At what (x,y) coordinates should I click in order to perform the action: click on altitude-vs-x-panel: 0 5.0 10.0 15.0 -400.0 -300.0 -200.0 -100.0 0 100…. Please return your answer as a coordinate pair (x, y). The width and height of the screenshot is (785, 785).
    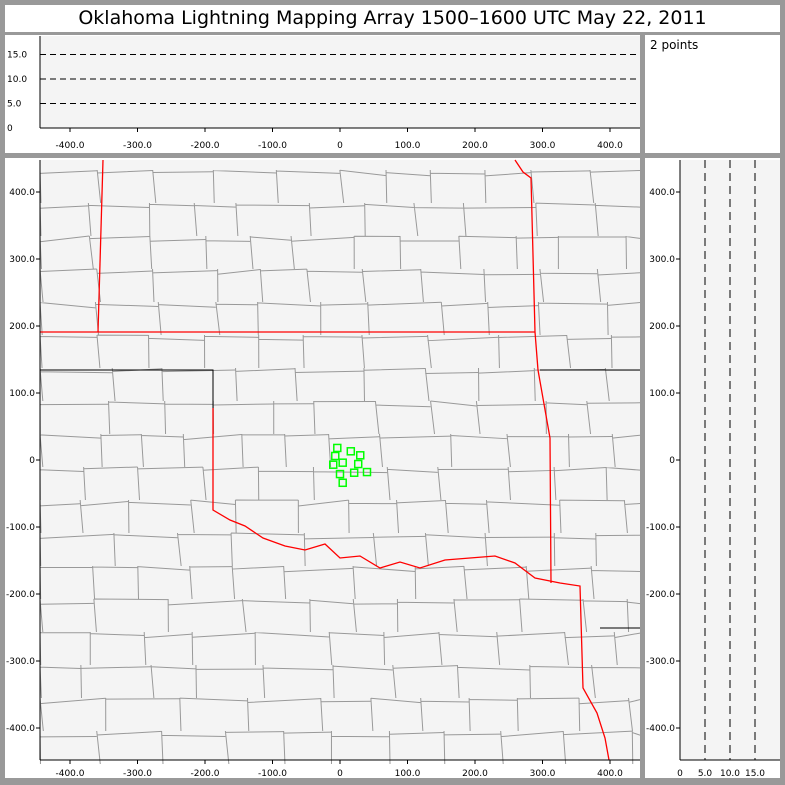
    Looking at the image, I should click on (322, 94).